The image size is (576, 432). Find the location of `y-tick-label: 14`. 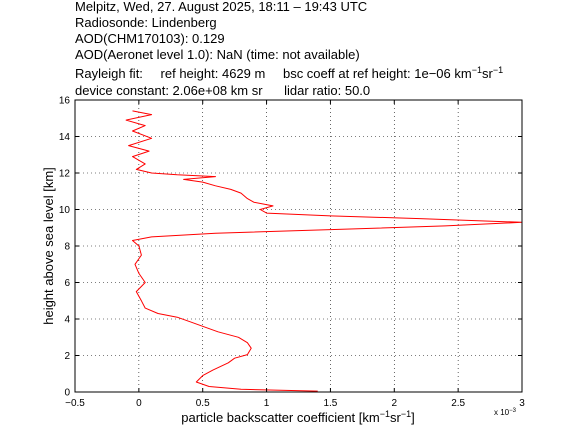

y-tick-label: 14 is located at coordinates (65, 137).